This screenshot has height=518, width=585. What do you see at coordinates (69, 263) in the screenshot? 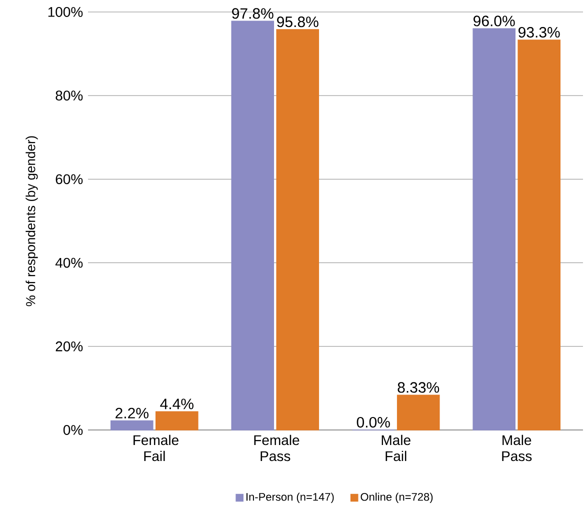
I see `y-tick-label: 40%` at bounding box center [69, 263].